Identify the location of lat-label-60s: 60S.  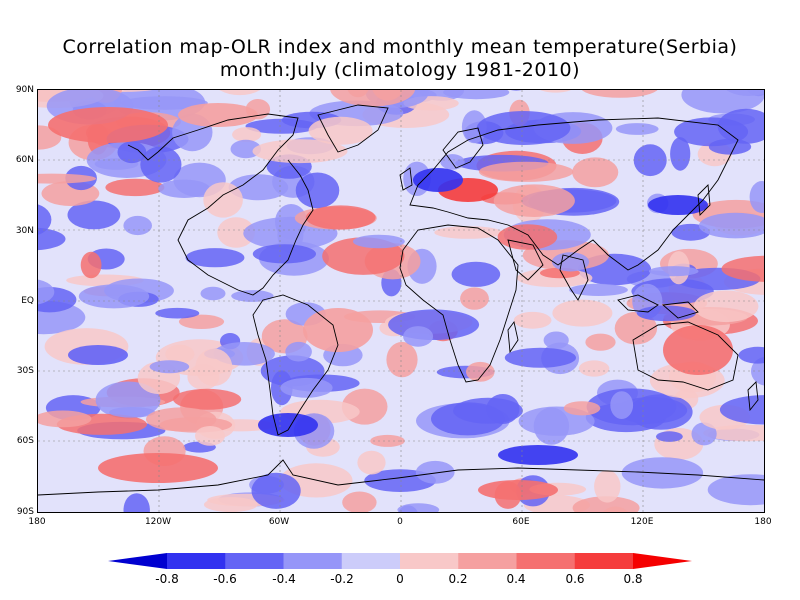
(25, 441).